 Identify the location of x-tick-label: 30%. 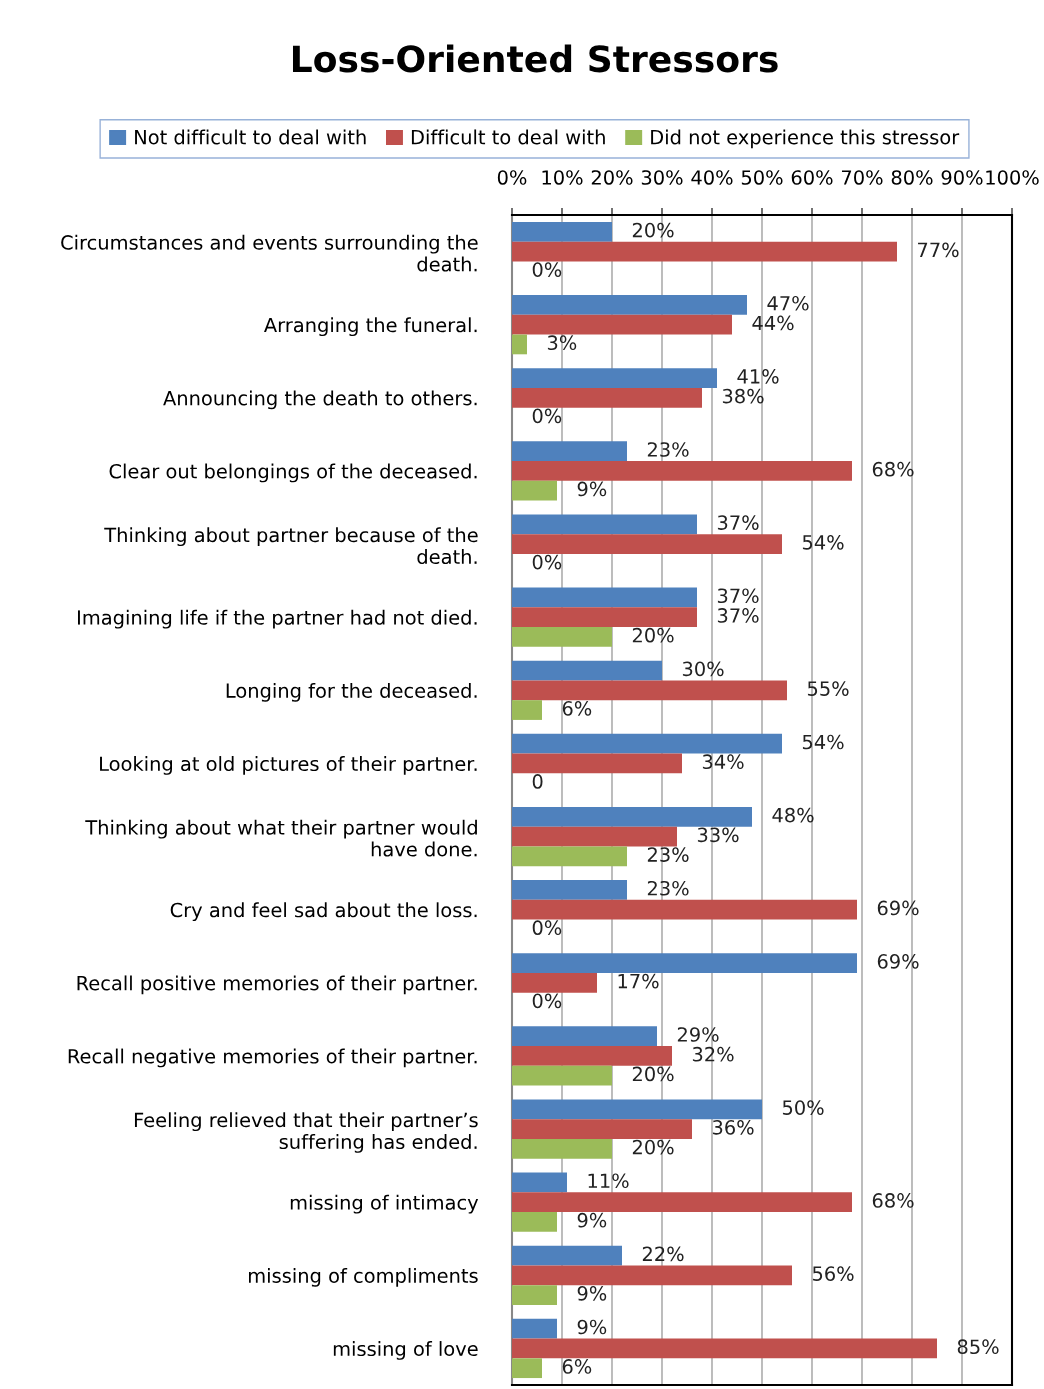
(662, 177).